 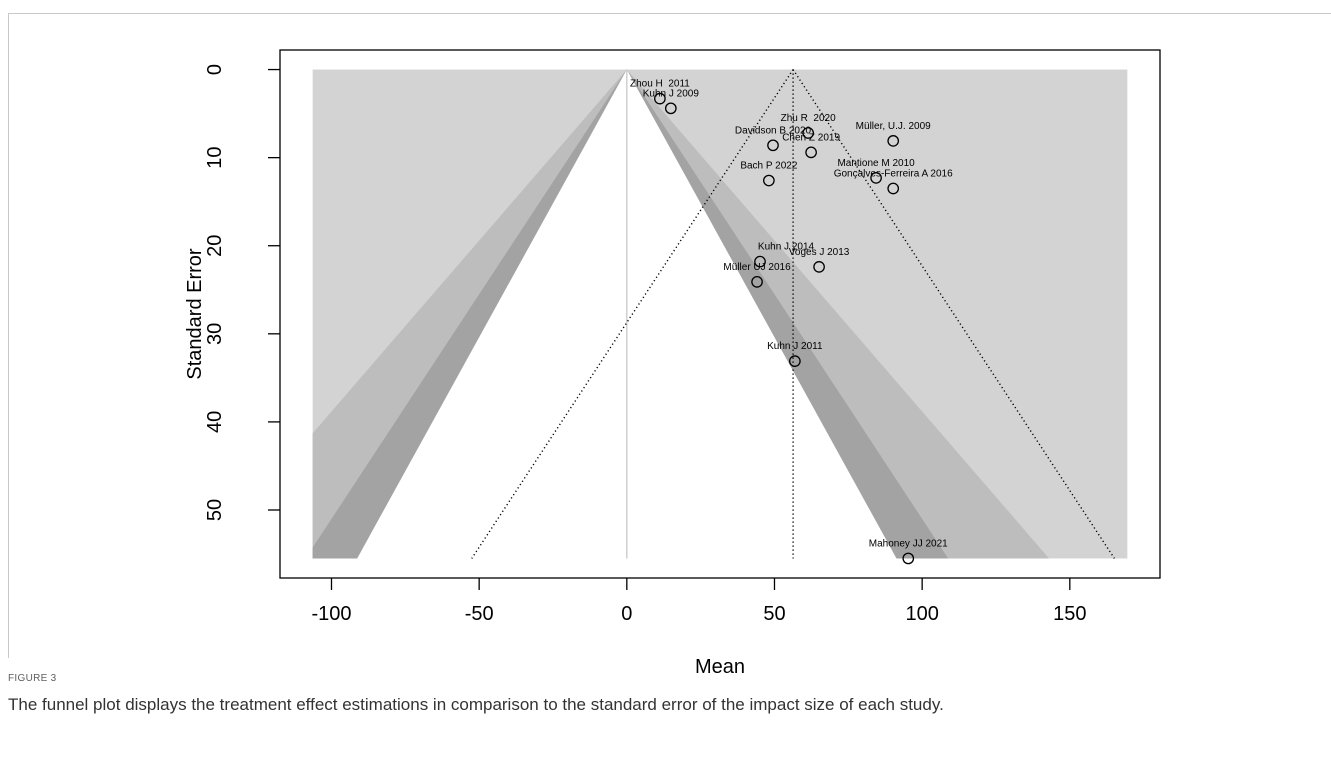 What do you see at coordinates (893, 173) in the screenshot?
I see `point-label: Gonçalves-Ferreira A 2016` at bounding box center [893, 173].